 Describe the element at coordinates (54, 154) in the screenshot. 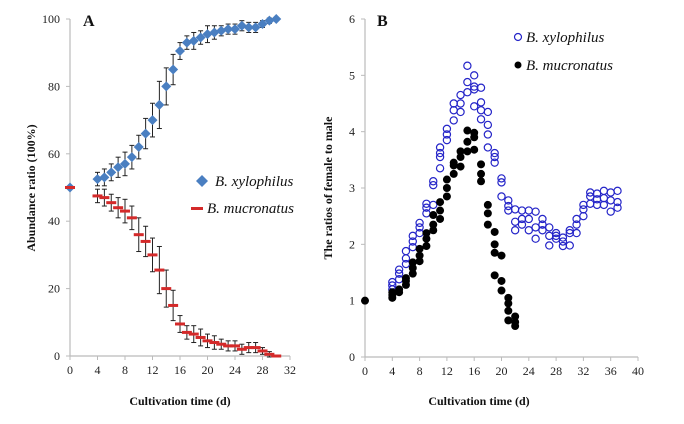

I see `panel-a-y-tick-label: 60` at that location.